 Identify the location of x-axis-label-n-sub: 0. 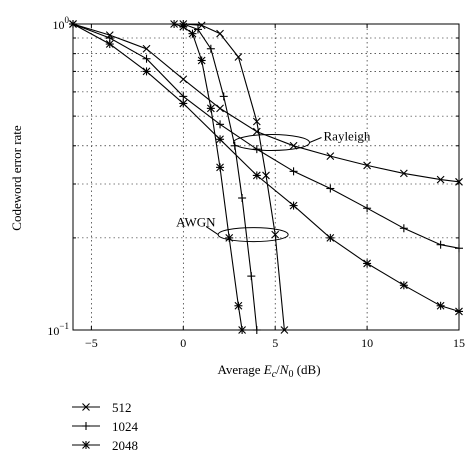
(290, 374).